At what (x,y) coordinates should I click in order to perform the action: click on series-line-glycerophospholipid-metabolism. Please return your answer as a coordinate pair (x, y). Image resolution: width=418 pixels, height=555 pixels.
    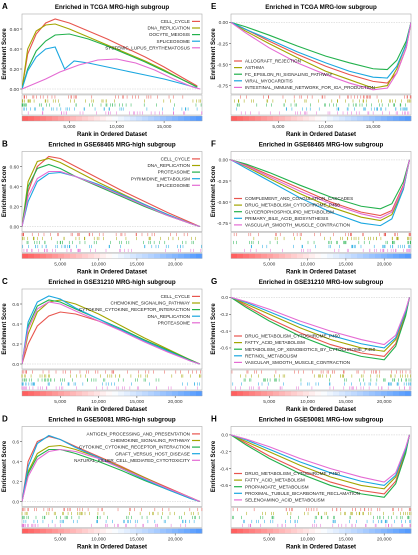
    Looking at the image, I should click on (320, 184).